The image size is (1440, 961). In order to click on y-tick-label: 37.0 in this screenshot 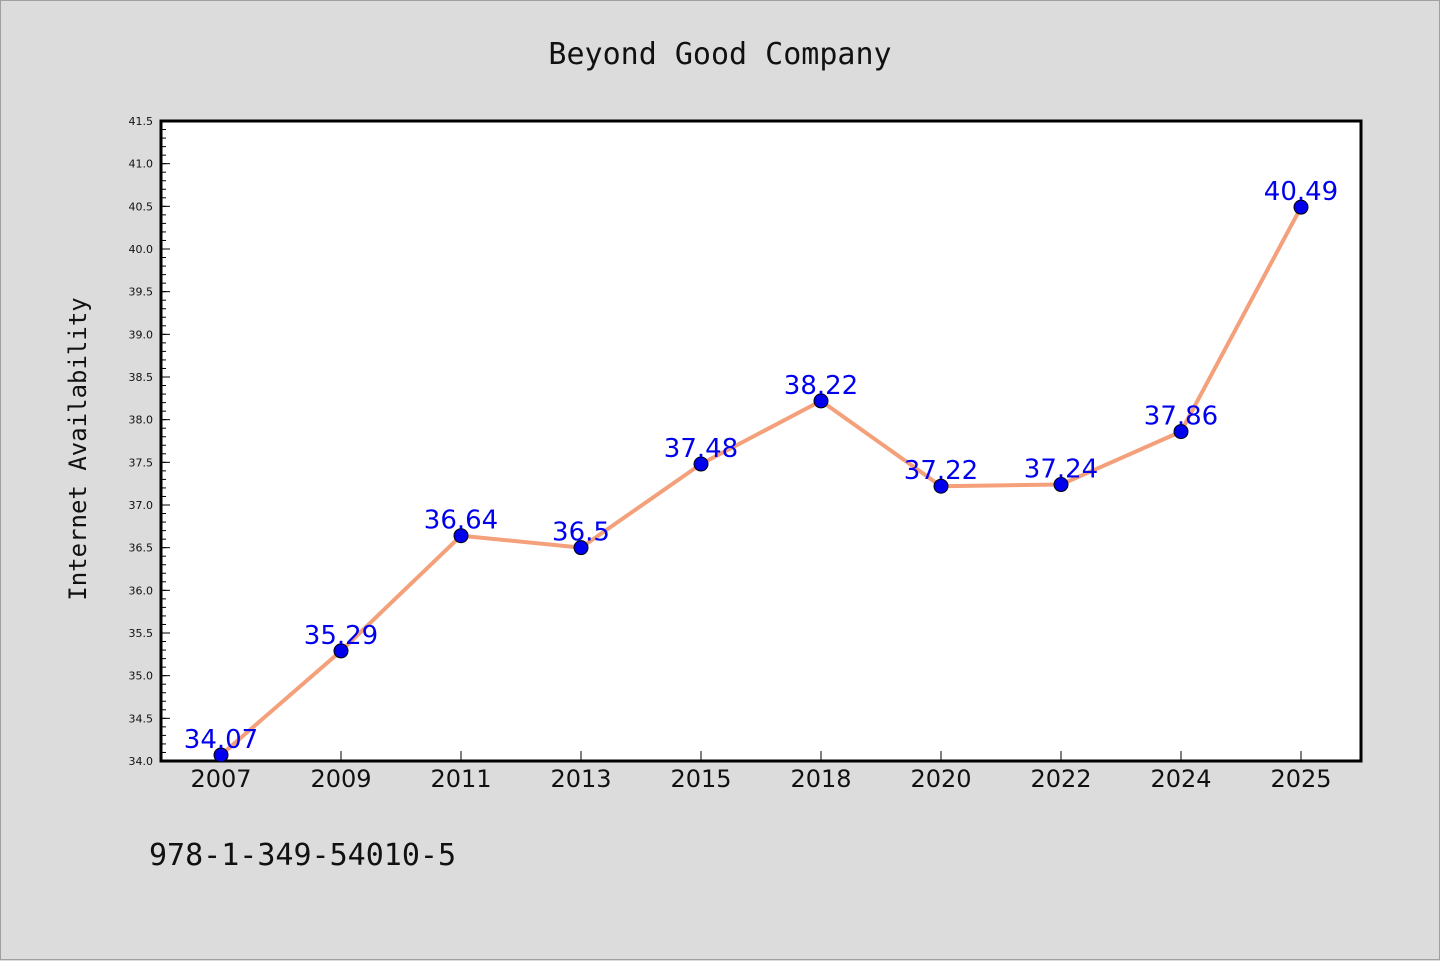, I will do `click(141, 505)`.